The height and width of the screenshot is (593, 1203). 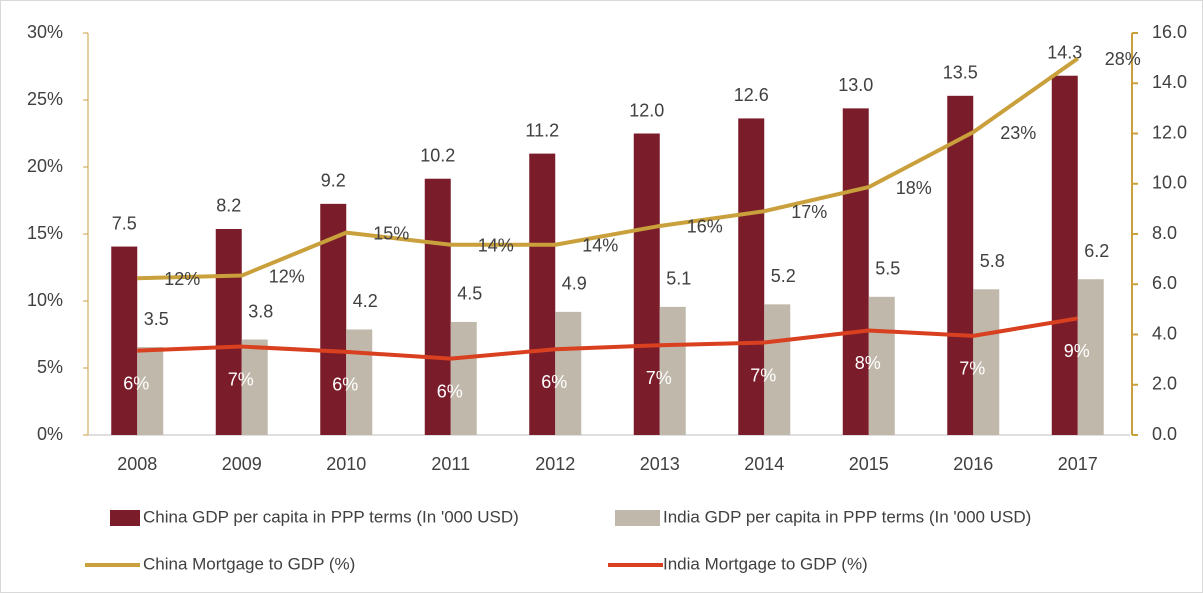 What do you see at coordinates (1096, 251) in the screenshot?
I see `bar-value-label: 6.2` at bounding box center [1096, 251].